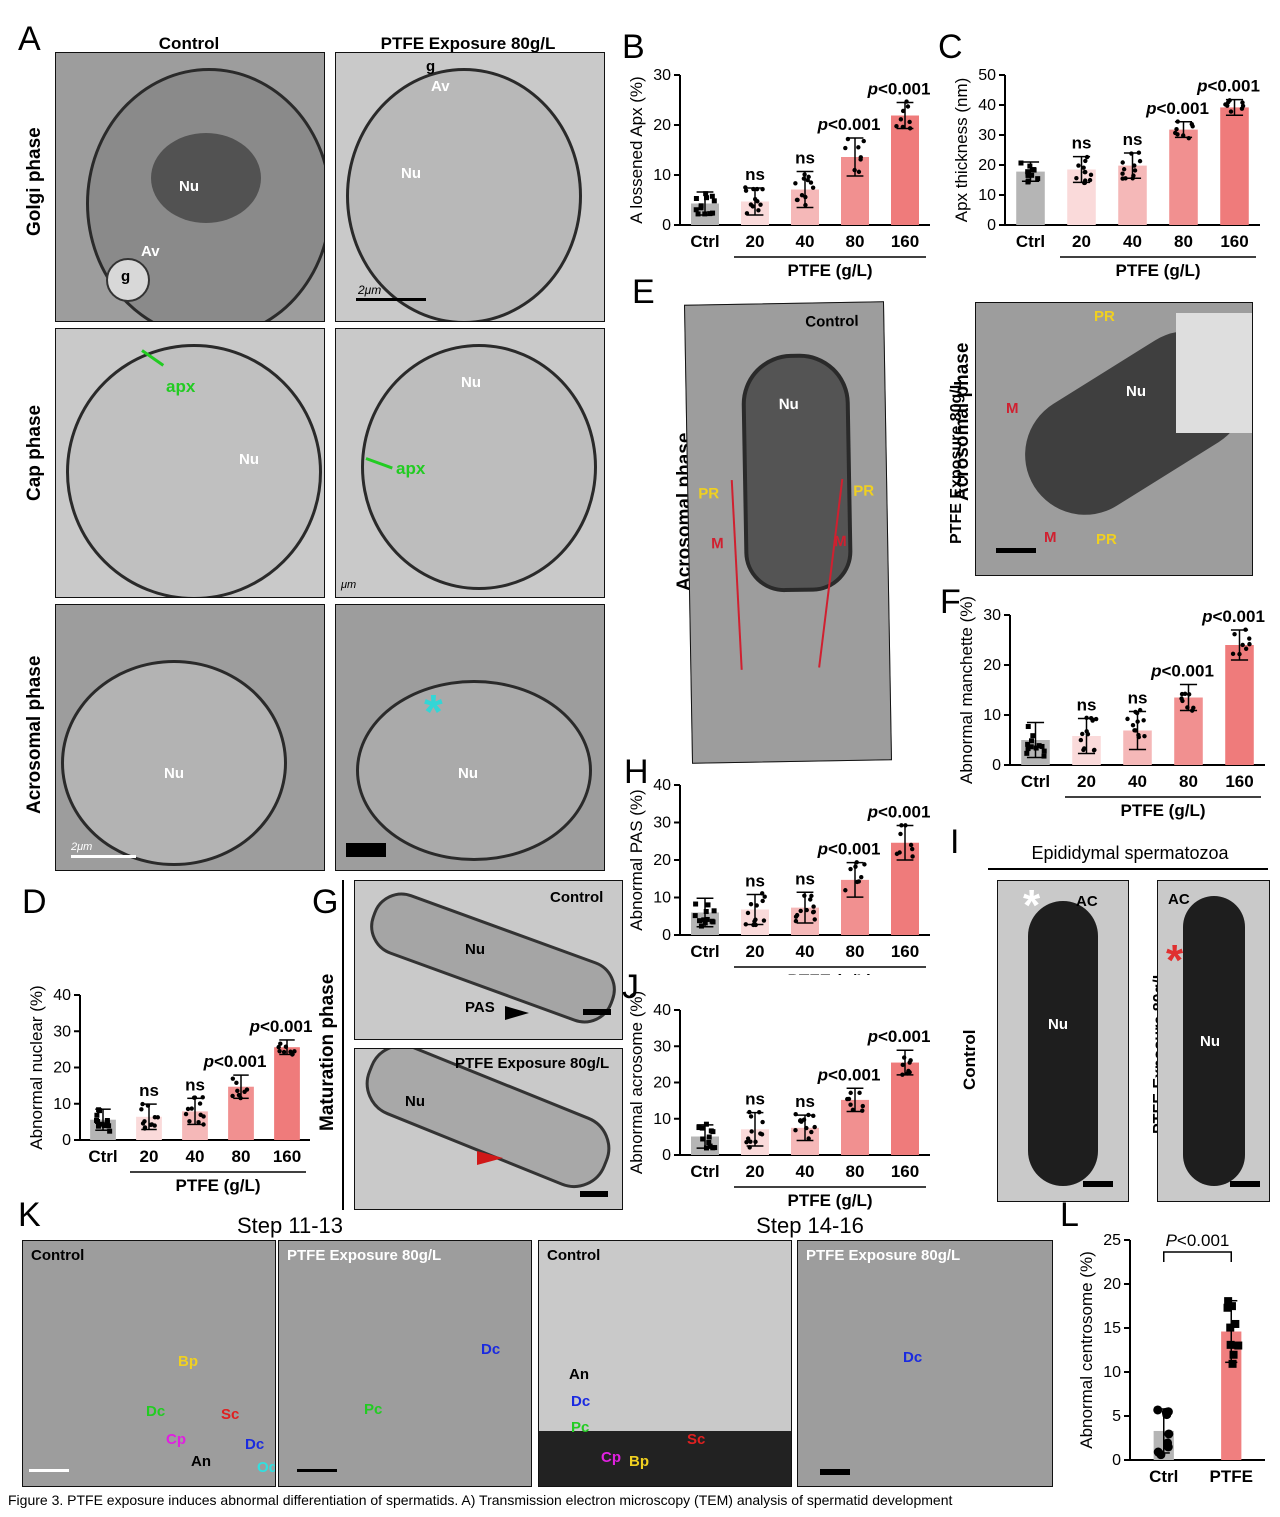  What do you see at coordinates (905, 1108) in the screenshot?
I see `bar` at bounding box center [905, 1108].